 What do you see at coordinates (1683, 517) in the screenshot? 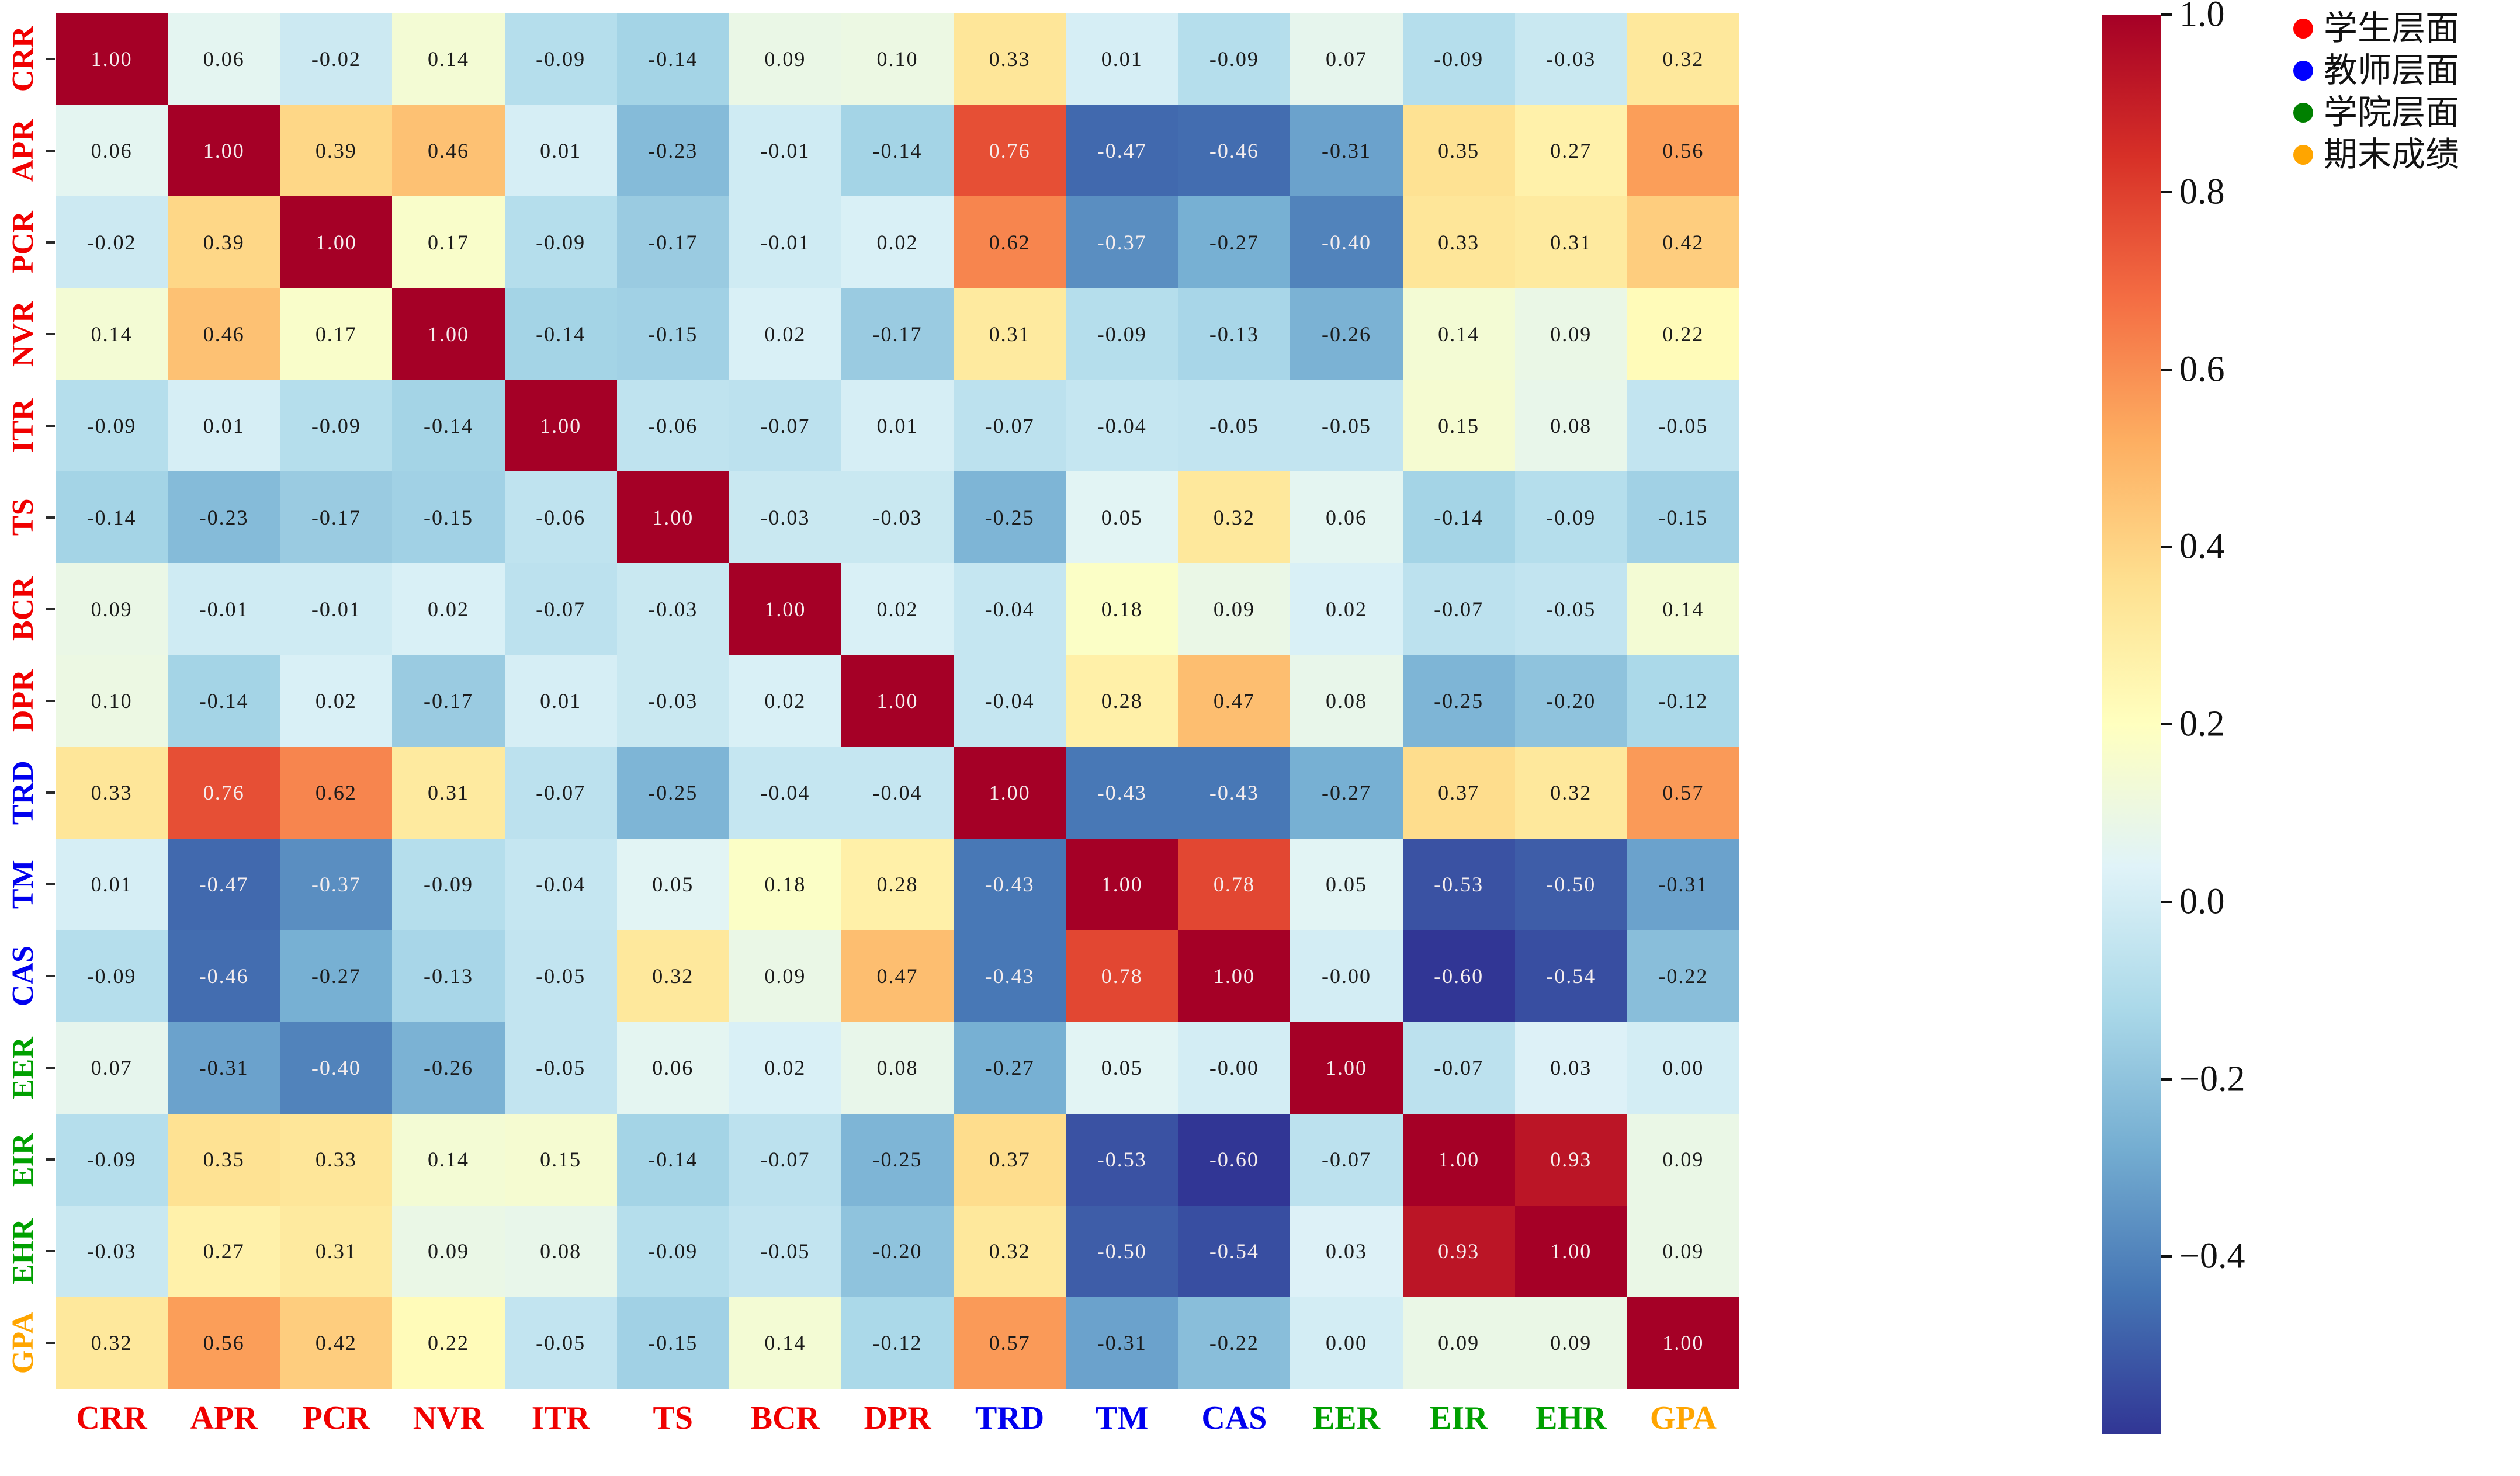
I see `heatmap-cell: -0.15` at bounding box center [1683, 517].